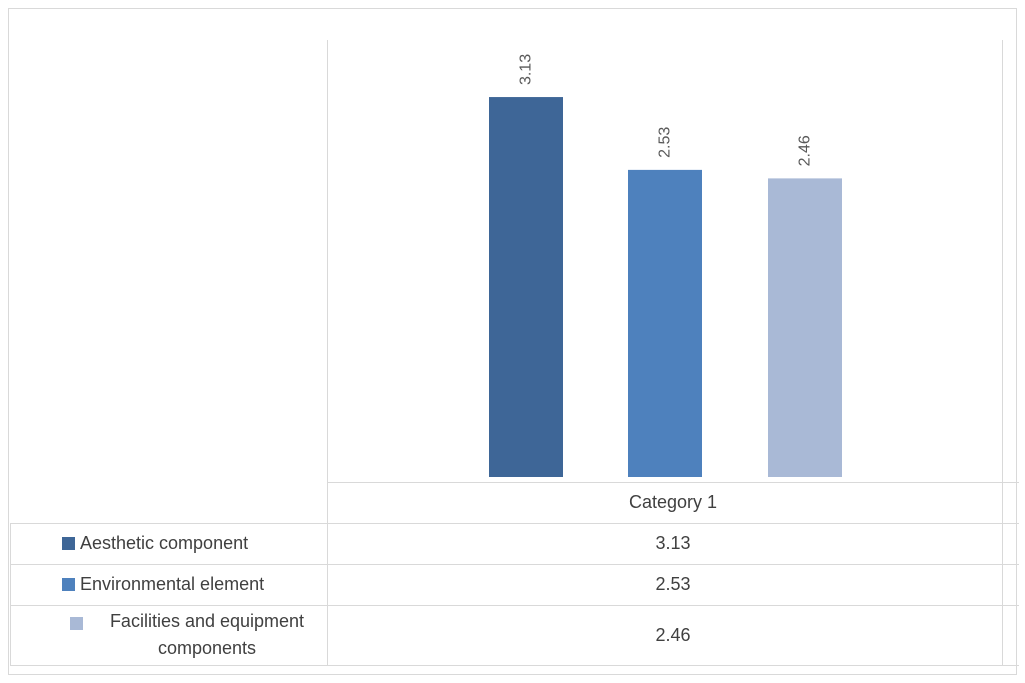 The image size is (1025, 683). I want to click on legend-entry-aesthetic: Aesthetic component, so click(168, 543).